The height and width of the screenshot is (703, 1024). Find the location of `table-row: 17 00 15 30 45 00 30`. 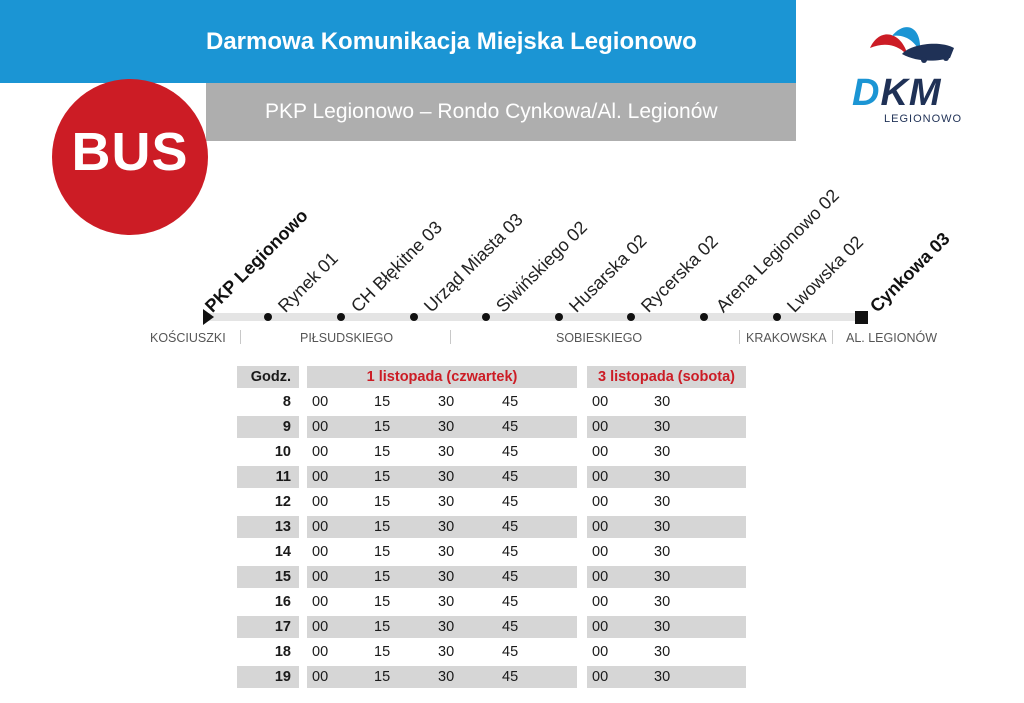

table-row: 17 00 15 30 45 00 30 is located at coordinates (491, 627).